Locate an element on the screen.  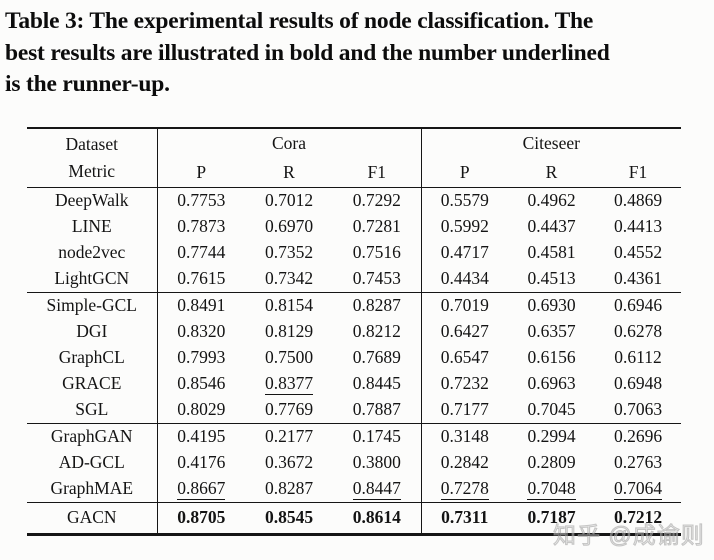
value-cell: 0.4434 is located at coordinates (464, 278).